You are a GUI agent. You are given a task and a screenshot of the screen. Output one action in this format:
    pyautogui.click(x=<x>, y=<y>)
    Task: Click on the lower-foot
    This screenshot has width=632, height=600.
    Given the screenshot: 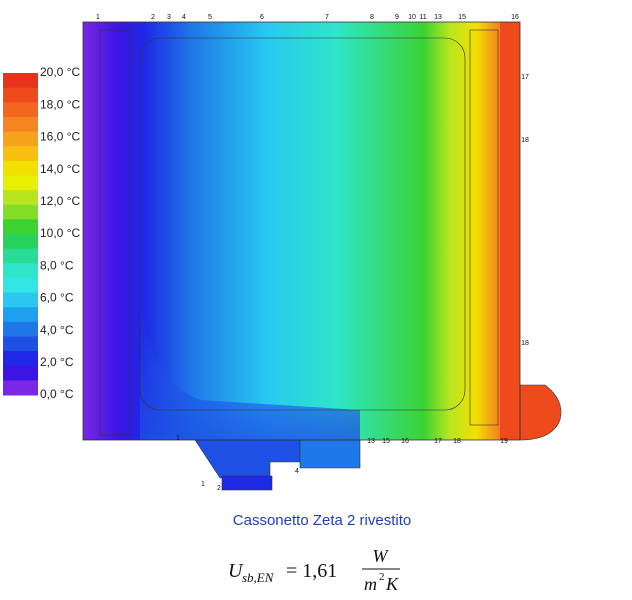 What is the action you would take?
    pyautogui.click(x=247, y=483)
    